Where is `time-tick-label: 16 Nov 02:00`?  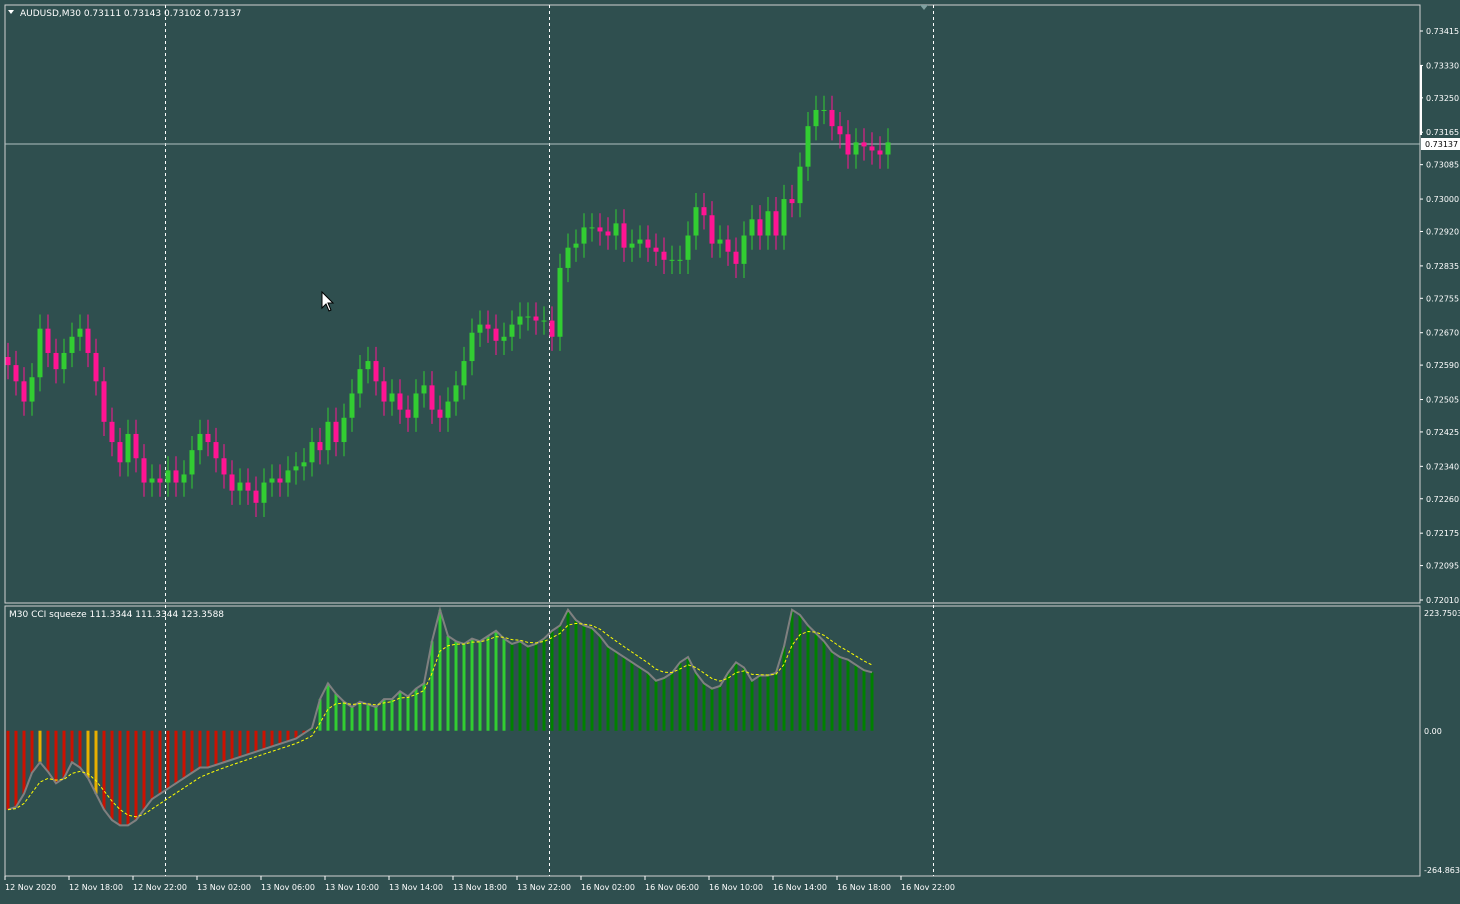 time-tick-label: 16 Nov 02:00 is located at coordinates (608, 887).